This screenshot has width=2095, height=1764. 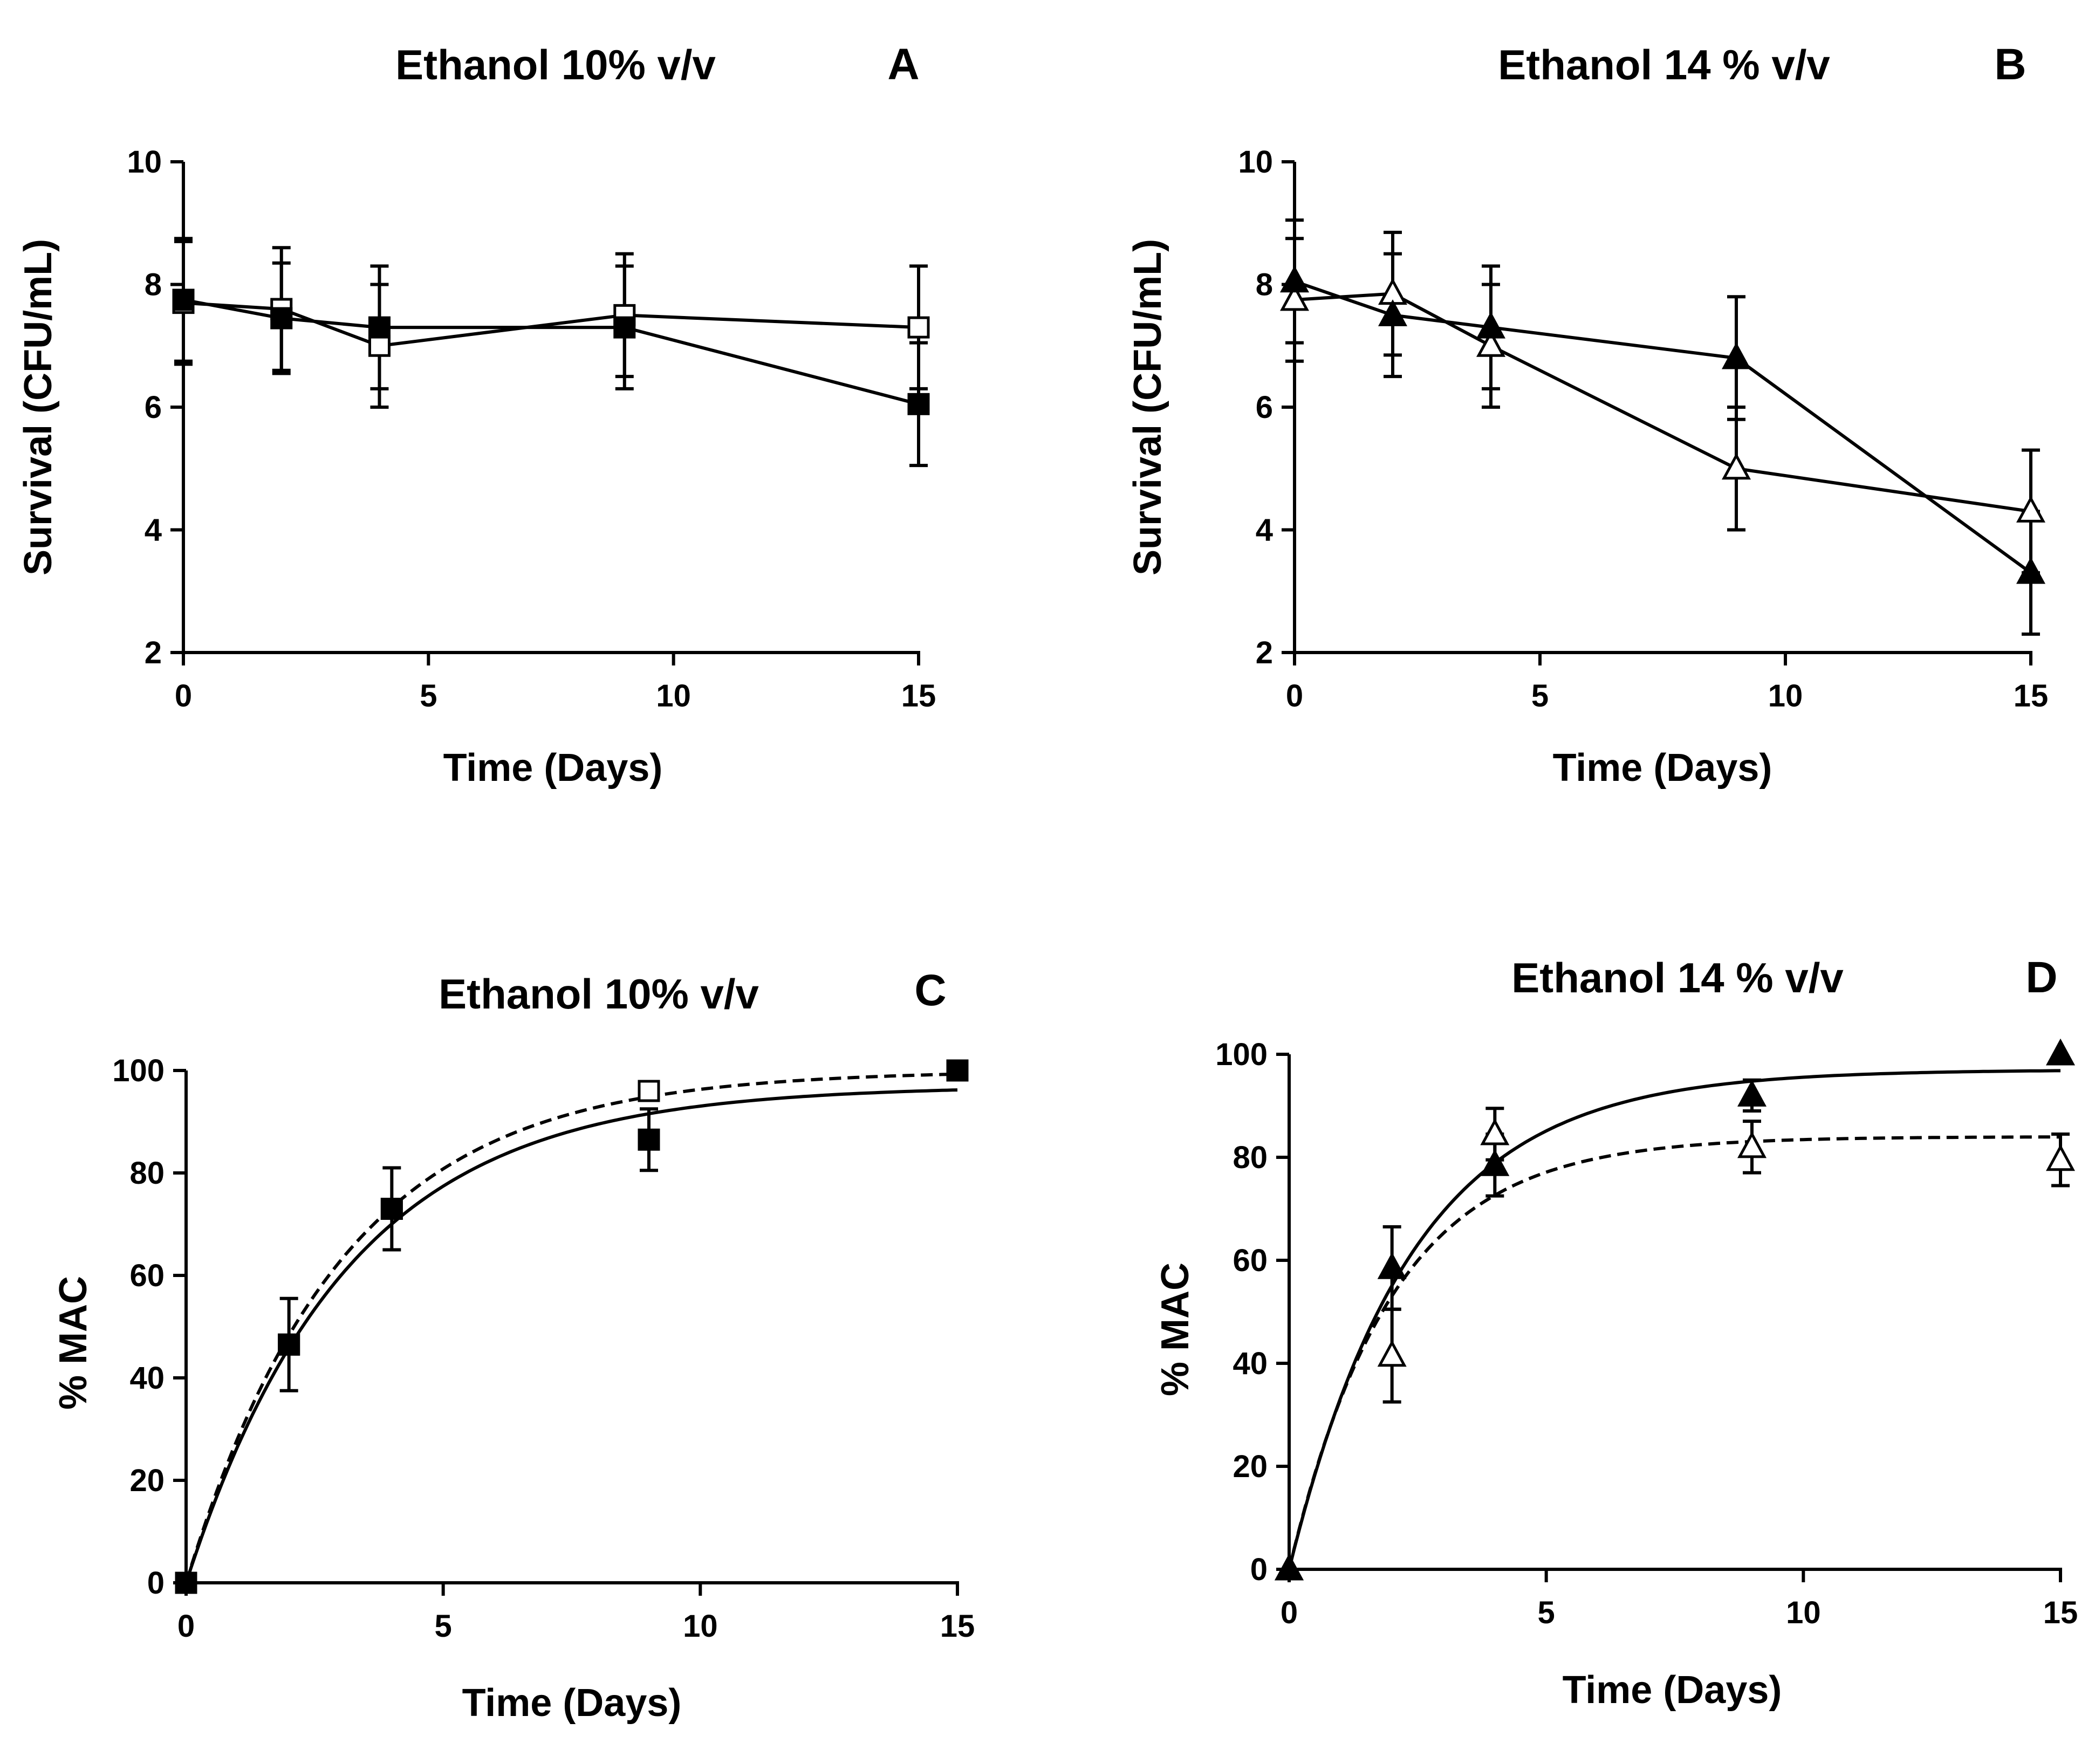 I want to click on panel-b-plot: 2 4 6 8 10 0 5 10 15, so click(x=1643, y=429).